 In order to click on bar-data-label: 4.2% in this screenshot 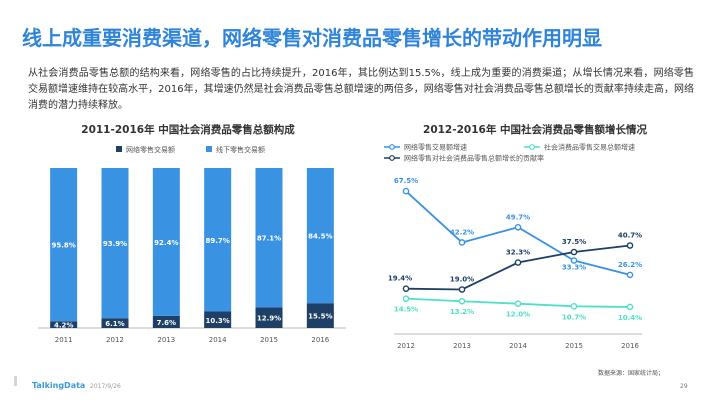, I will do `click(63, 326)`.